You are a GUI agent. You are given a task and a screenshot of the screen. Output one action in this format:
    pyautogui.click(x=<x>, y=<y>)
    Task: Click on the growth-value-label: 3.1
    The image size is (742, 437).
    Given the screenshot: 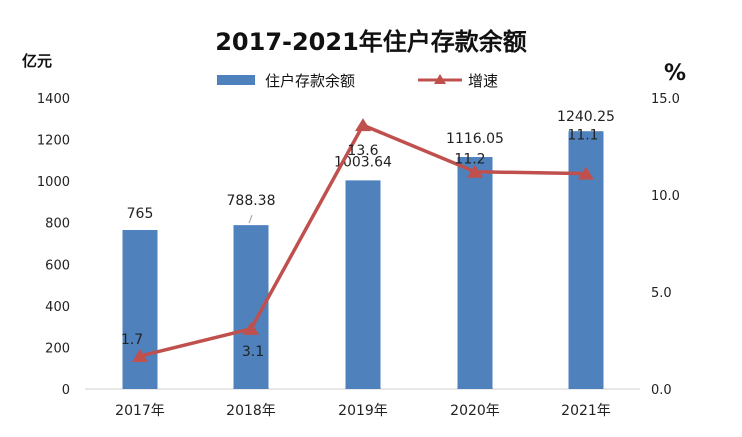 What is the action you would take?
    pyautogui.click(x=253, y=352)
    